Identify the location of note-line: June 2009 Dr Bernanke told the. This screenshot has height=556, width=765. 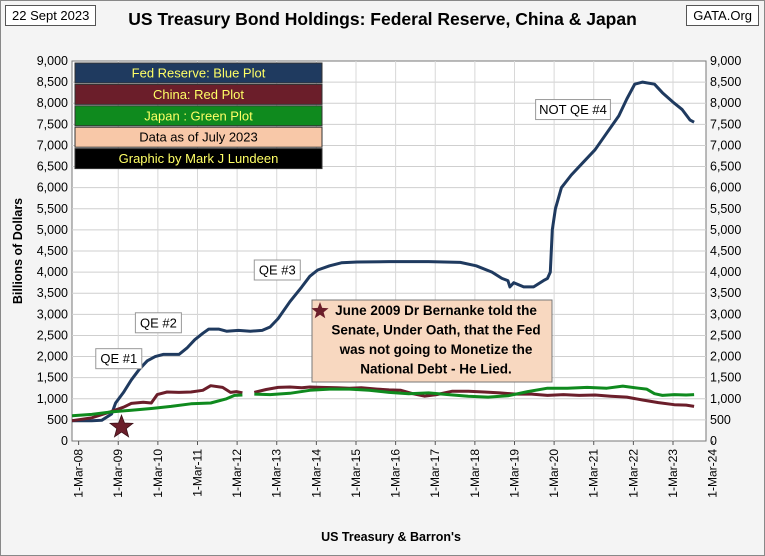
(436, 310).